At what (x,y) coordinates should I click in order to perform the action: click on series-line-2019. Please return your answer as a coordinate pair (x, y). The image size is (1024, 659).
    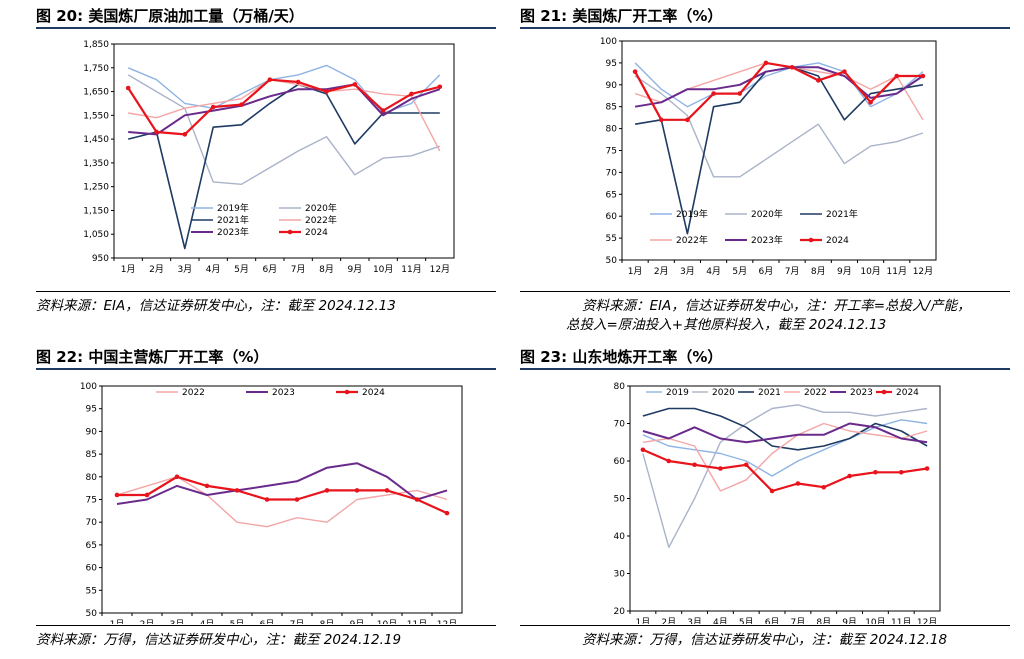
    Looking at the image, I should click on (779, 85).